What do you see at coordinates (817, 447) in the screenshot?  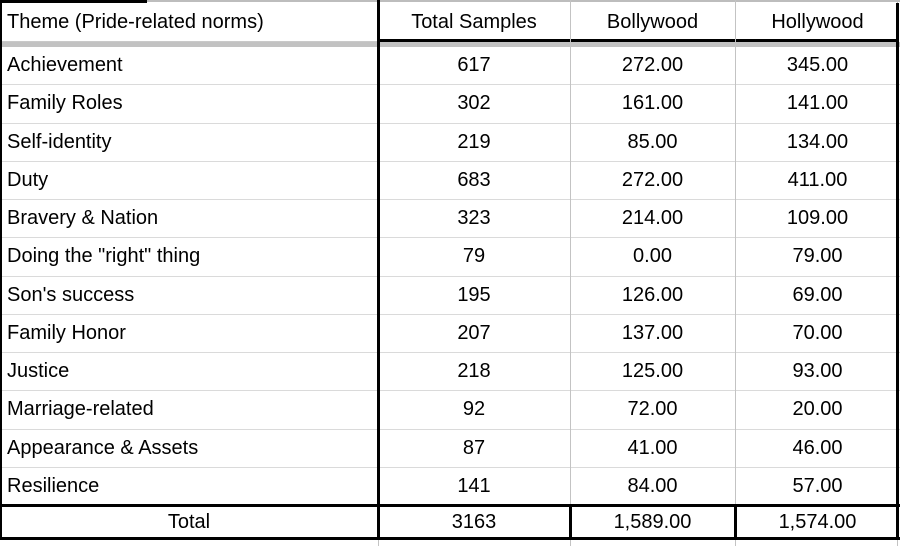 I see `hollywood-cell: 46.00` at bounding box center [817, 447].